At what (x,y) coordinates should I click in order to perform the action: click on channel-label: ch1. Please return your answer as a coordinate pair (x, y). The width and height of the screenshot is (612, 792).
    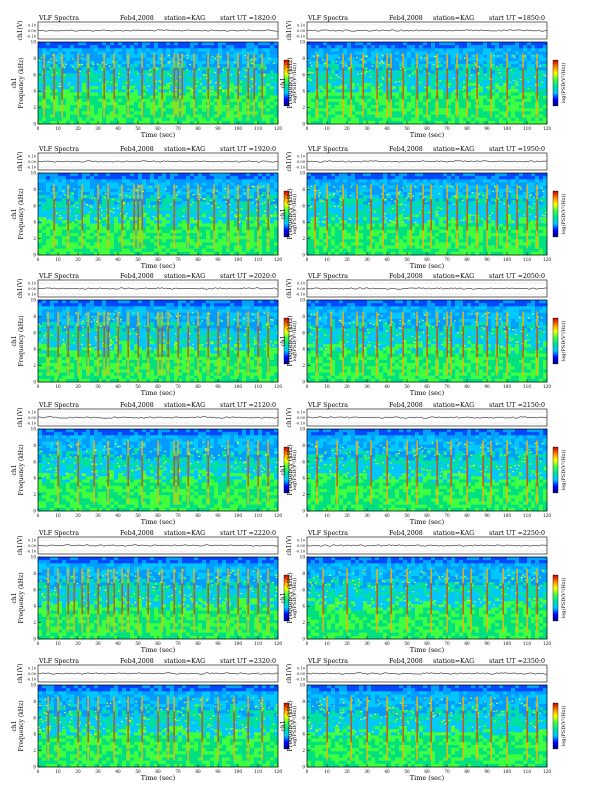
    Looking at the image, I should click on (14, 82).